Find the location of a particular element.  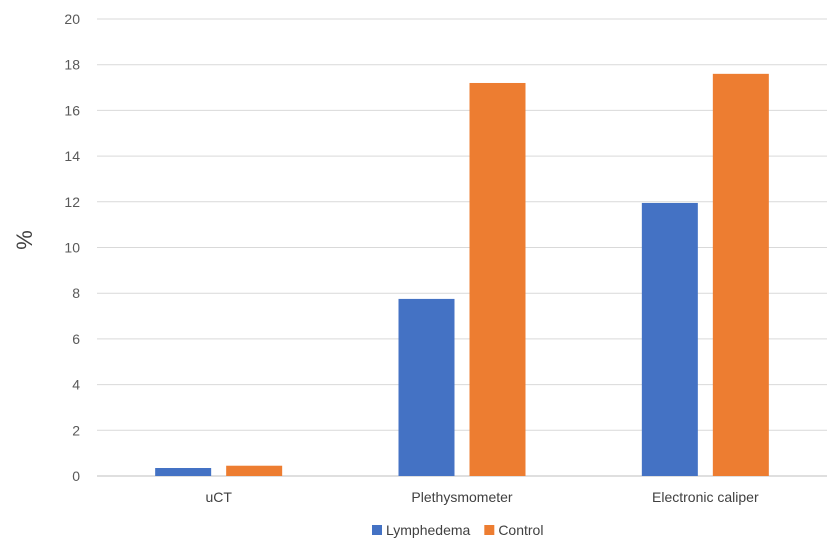

y-axis-tick-labels: 0 2 4 6 8 10 12 14 16 18 20 is located at coordinates (72, 247).